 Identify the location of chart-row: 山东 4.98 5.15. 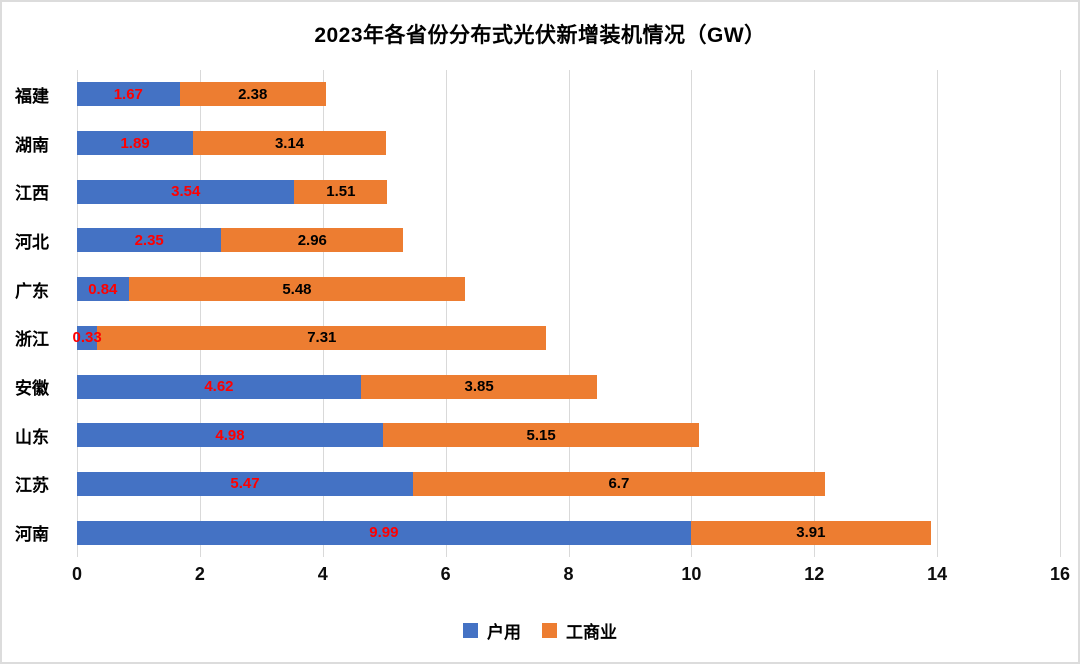
(531, 435).